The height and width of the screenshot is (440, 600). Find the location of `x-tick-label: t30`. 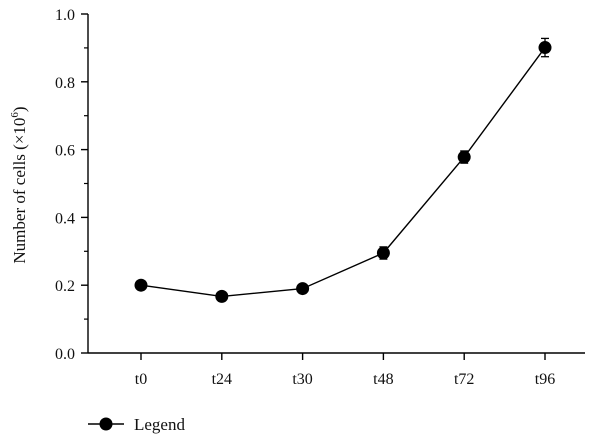

x-tick-label: t30 is located at coordinates (302, 379).